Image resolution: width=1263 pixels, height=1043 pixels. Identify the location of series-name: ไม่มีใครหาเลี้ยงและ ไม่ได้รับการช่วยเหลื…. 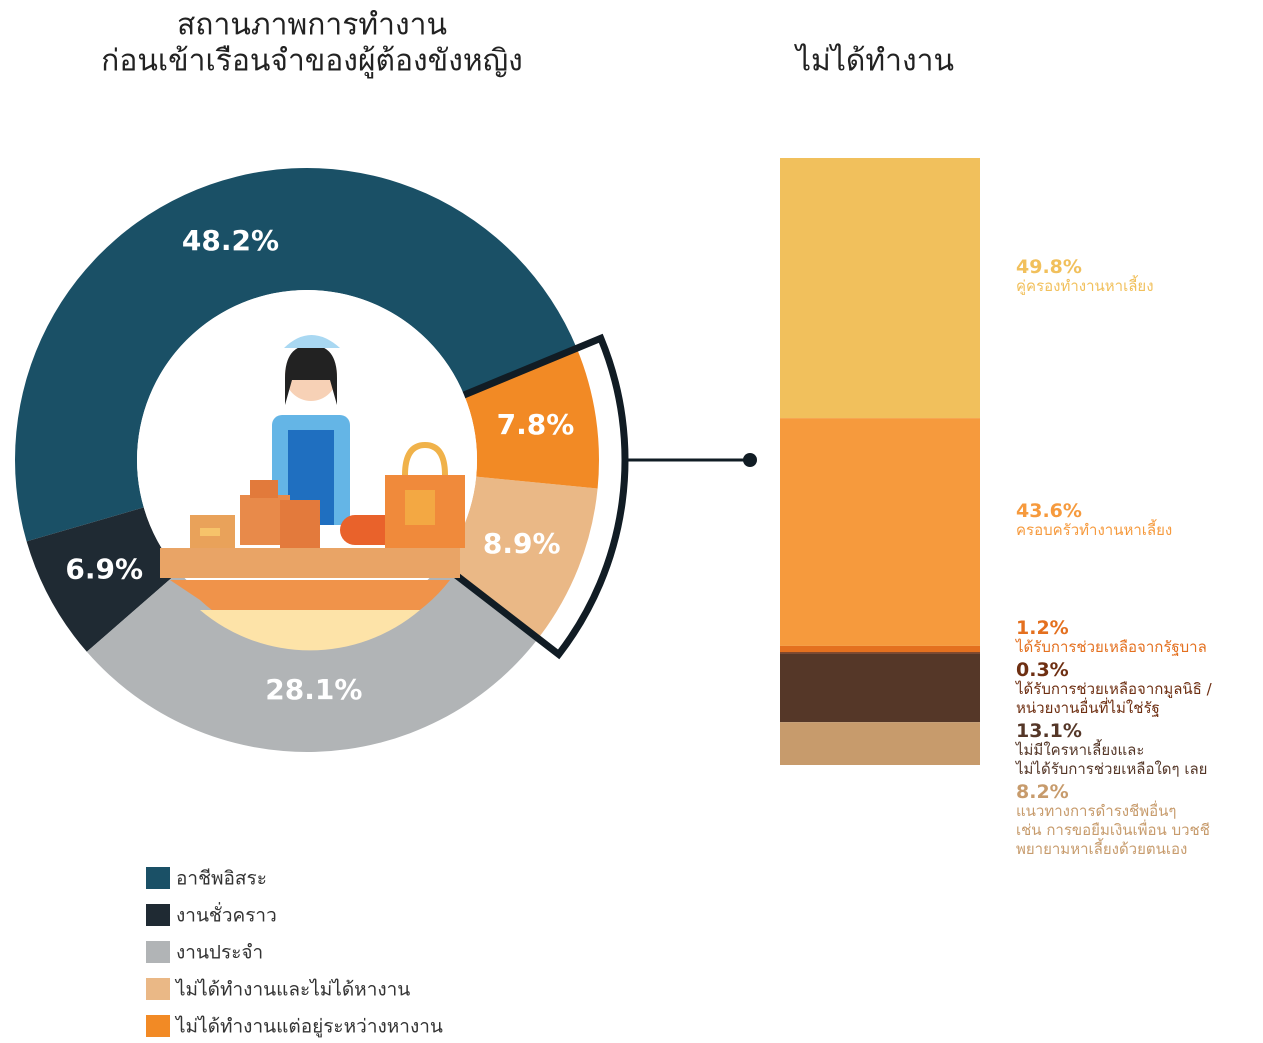
(1112, 760).